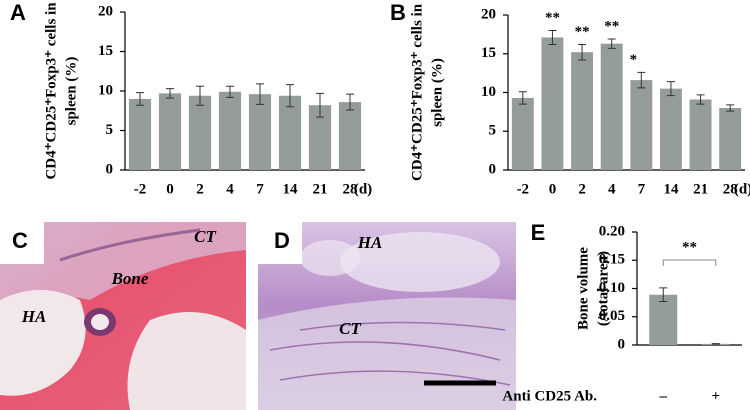  What do you see at coordinates (612, 260) in the screenshot?
I see `y-tick-label: 0.15` at bounding box center [612, 260].